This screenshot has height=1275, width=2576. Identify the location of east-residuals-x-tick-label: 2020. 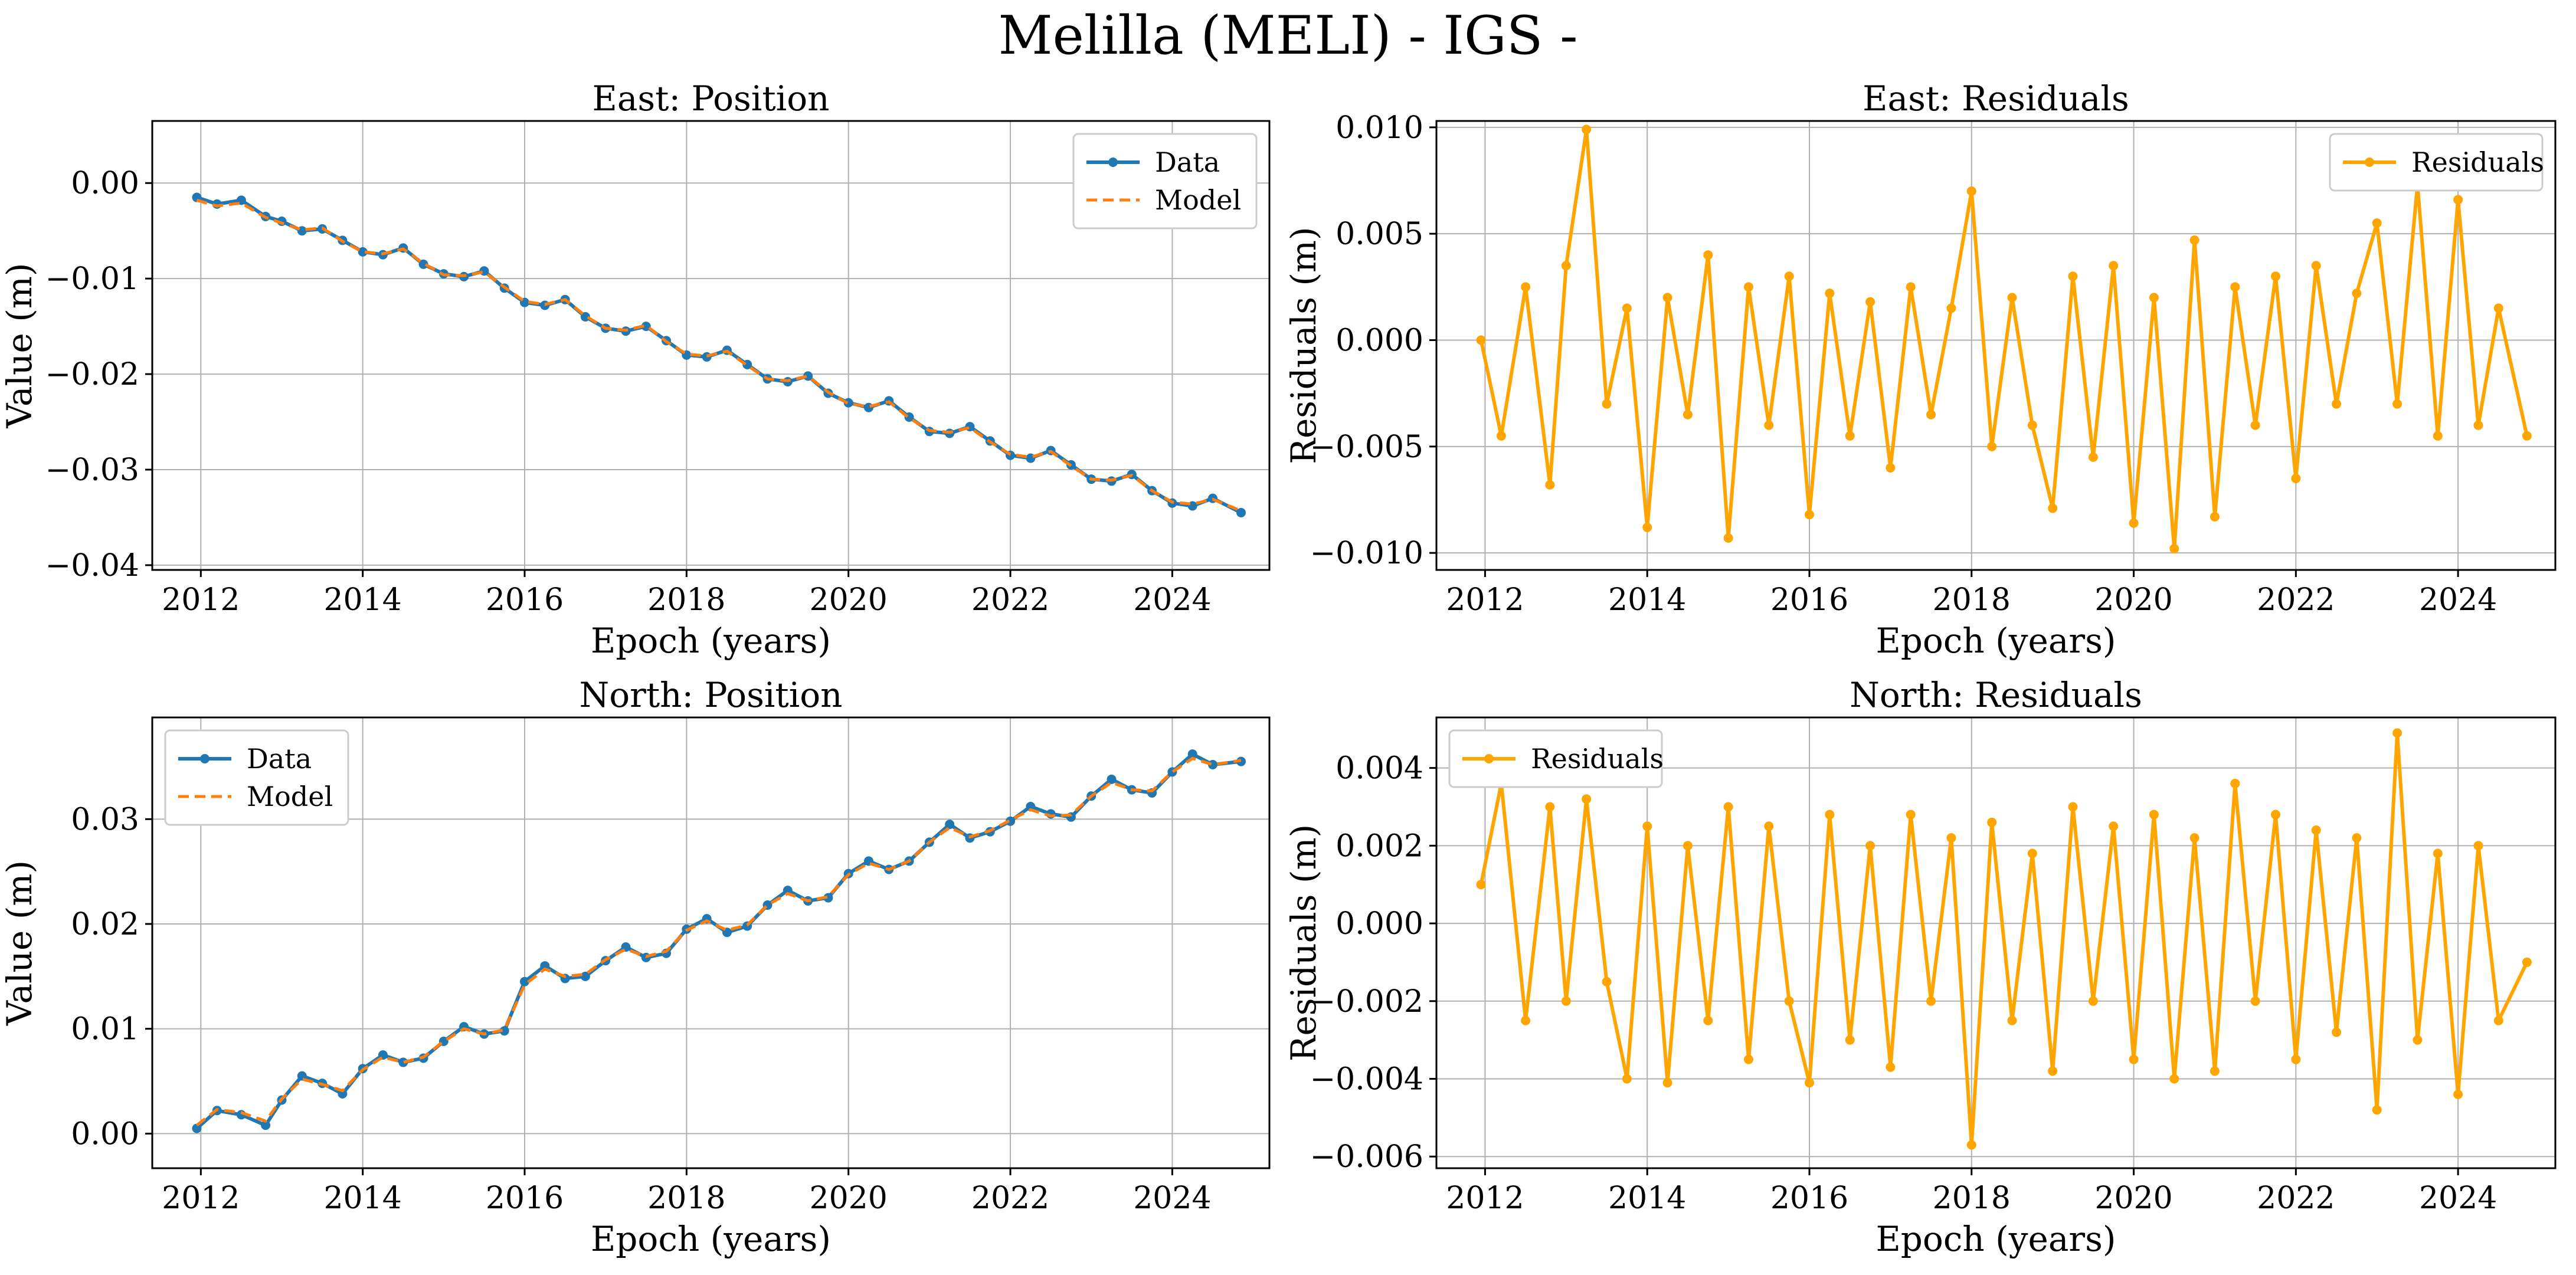
(2133, 600).